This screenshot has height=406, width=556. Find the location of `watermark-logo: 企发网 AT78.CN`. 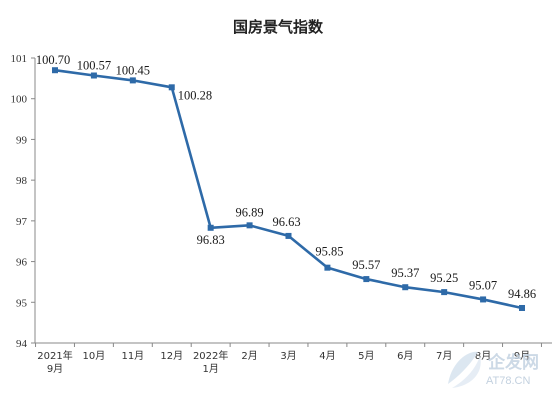

watermark-logo: 企发网 AT78.CN is located at coordinates (493, 369).